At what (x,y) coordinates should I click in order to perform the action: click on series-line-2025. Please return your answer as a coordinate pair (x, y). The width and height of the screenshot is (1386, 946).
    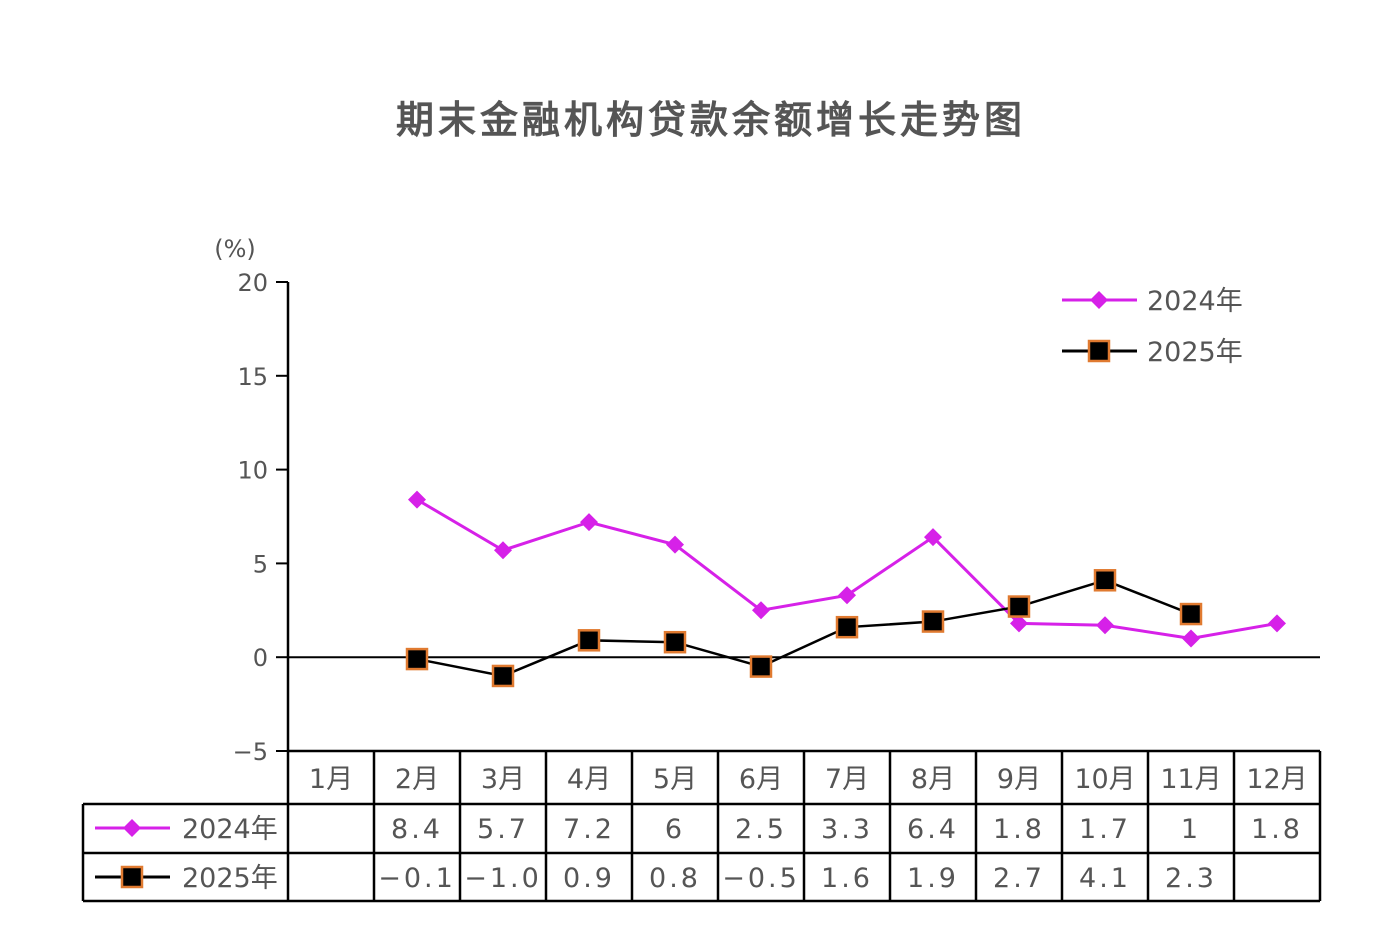
    Looking at the image, I should click on (804, 628).